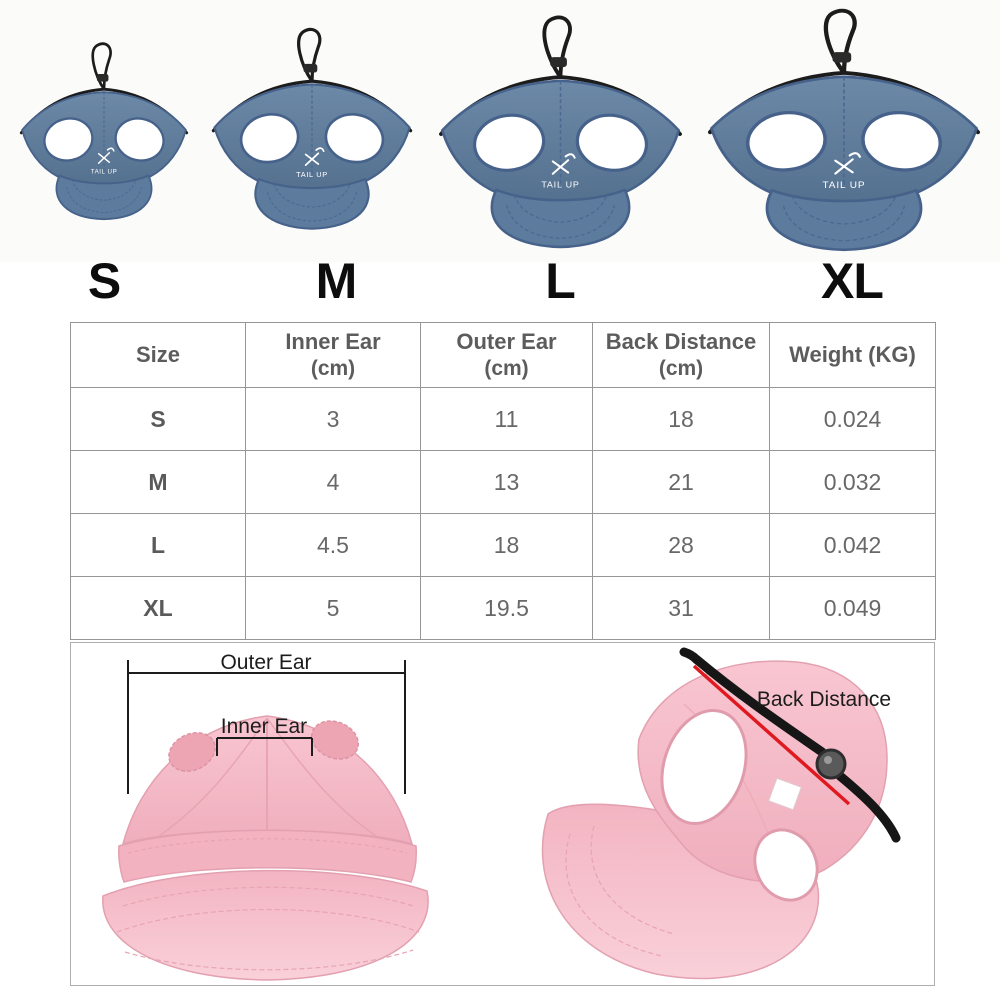 The height and width of the screenshot is (1000, 1000). I want to click on table-row-s: S 3 11 18 0.024, so click(503, 419).